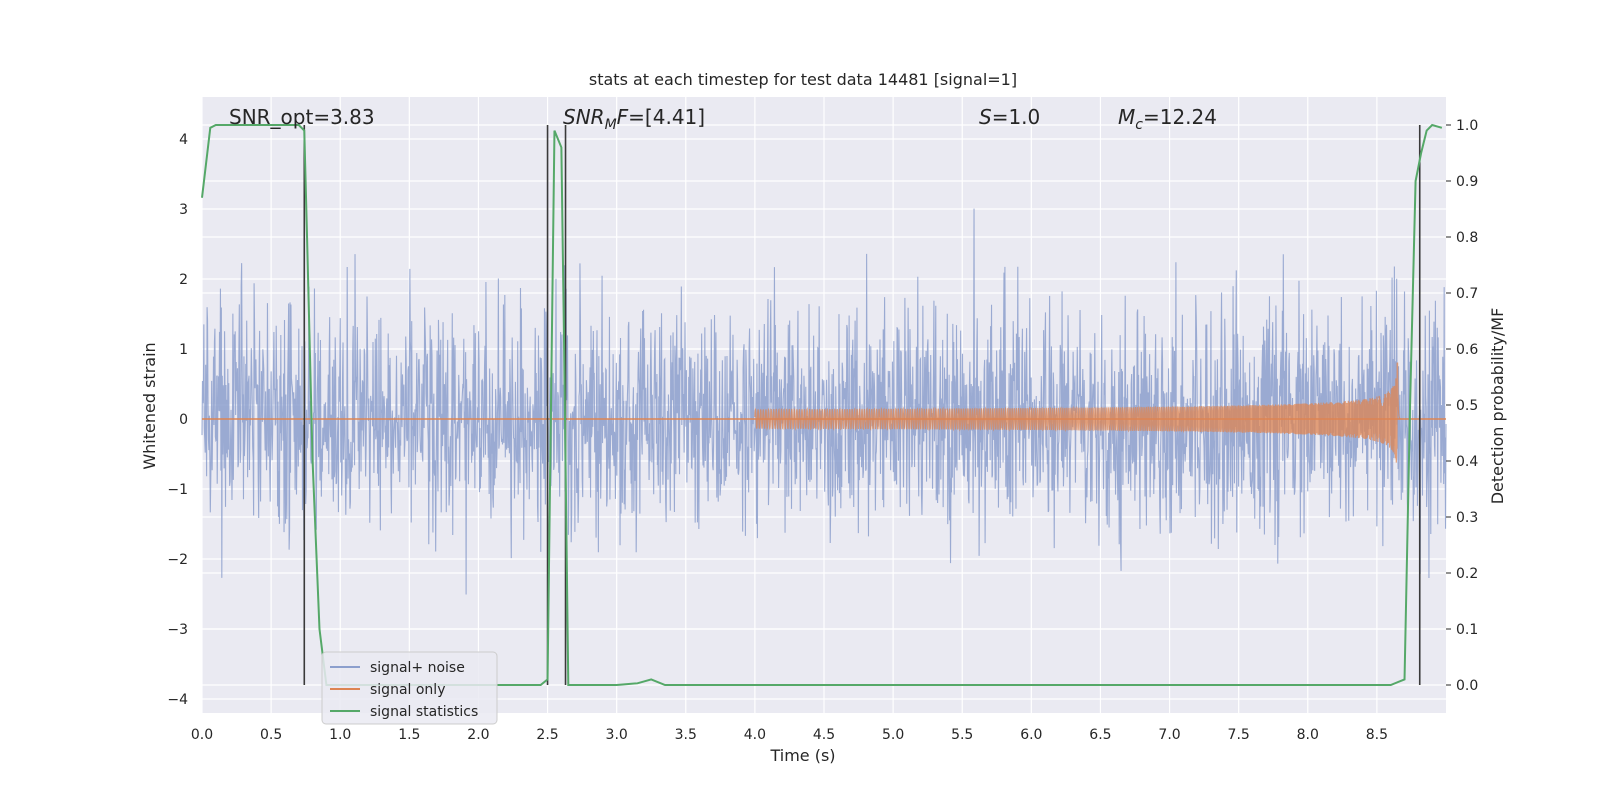  I want to click on y2-tick-label: 0.3, so click(1467, 518).